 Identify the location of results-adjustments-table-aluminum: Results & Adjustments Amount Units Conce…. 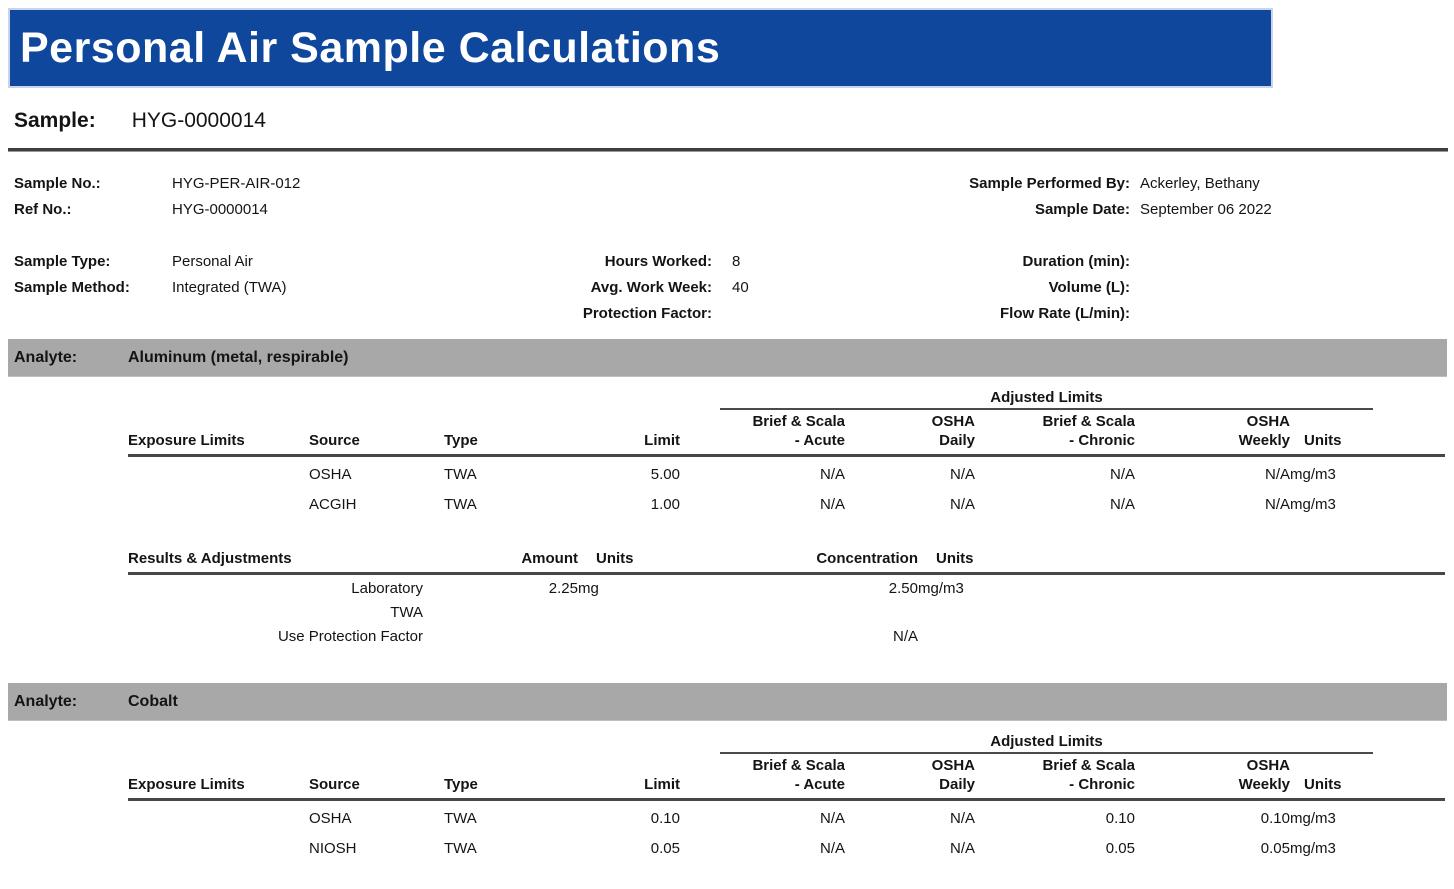
(786, 597).